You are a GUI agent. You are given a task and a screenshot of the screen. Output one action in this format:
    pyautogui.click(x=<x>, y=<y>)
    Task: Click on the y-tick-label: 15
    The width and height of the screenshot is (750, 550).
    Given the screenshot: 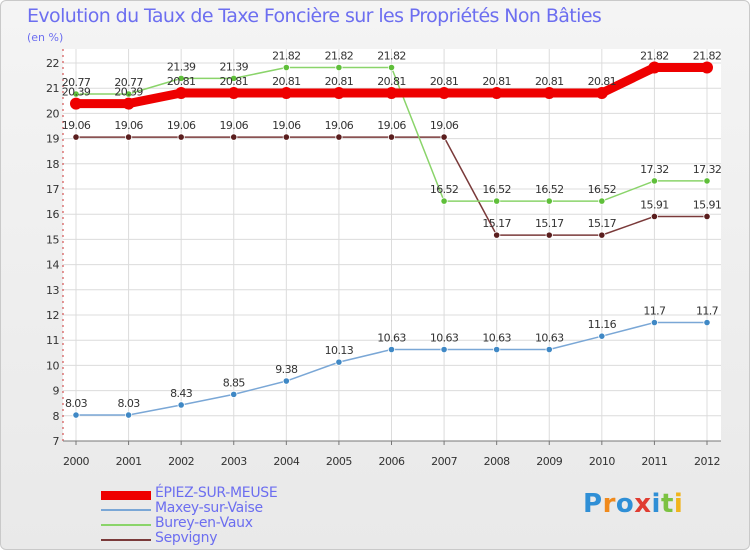 What is the action you would take?
    pyautogui.click(x=52, y=239)
    